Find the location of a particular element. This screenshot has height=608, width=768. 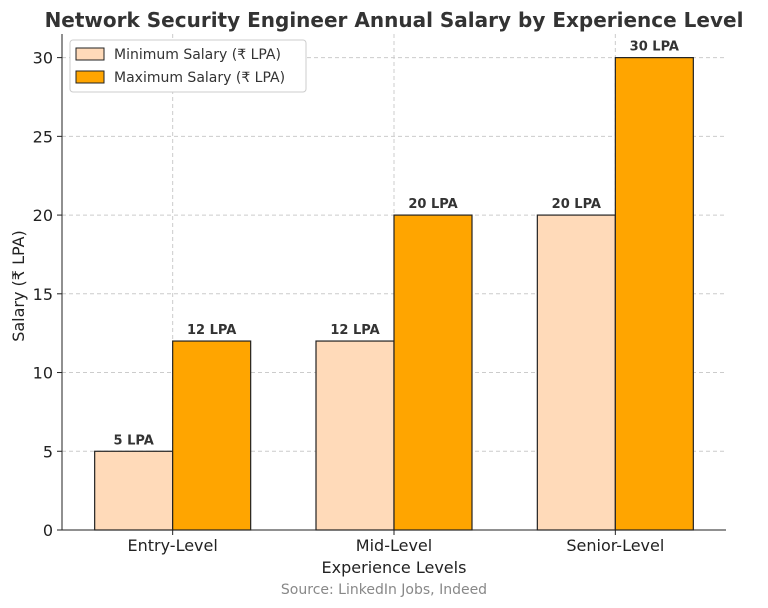

legend-swatch-minimum is located at coordinates (90, 54).